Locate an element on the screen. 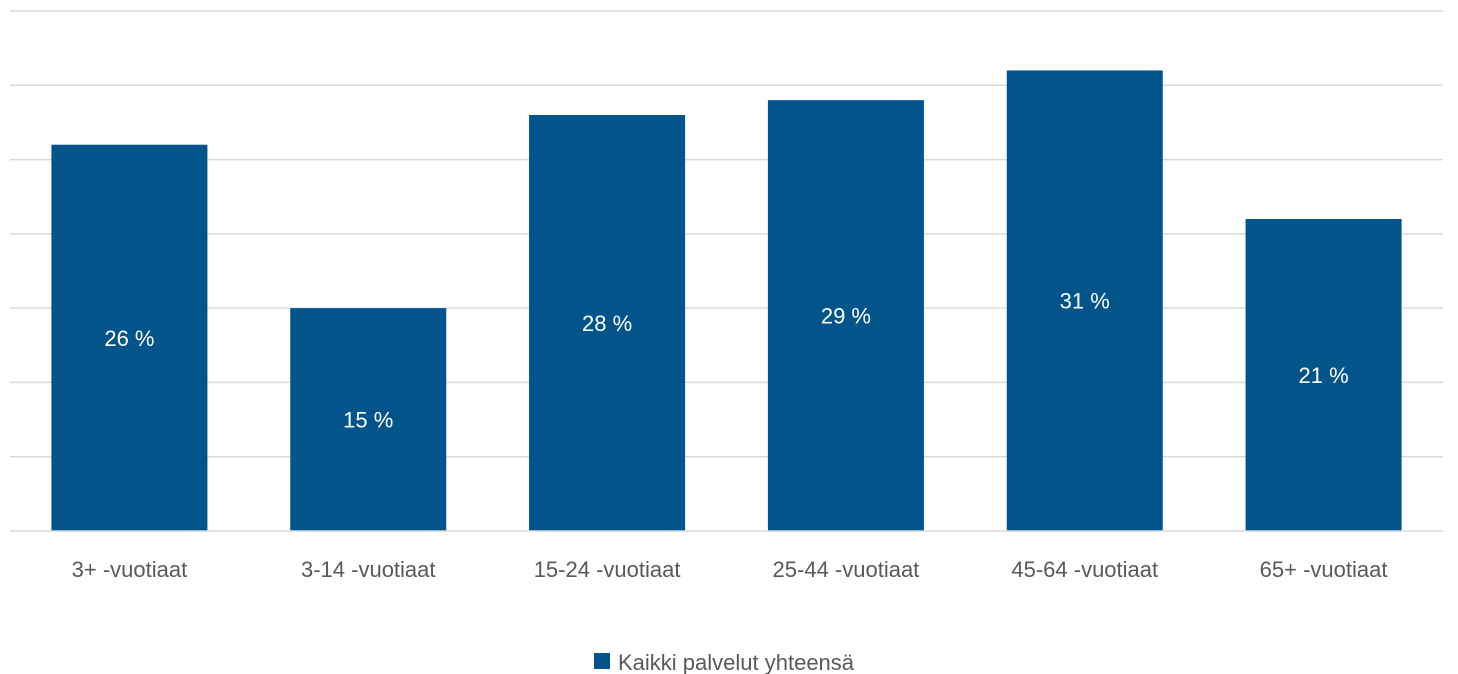 This screenshot has height=674, width=1458. data-label: 31 % is located at coordinates (1085, 301).